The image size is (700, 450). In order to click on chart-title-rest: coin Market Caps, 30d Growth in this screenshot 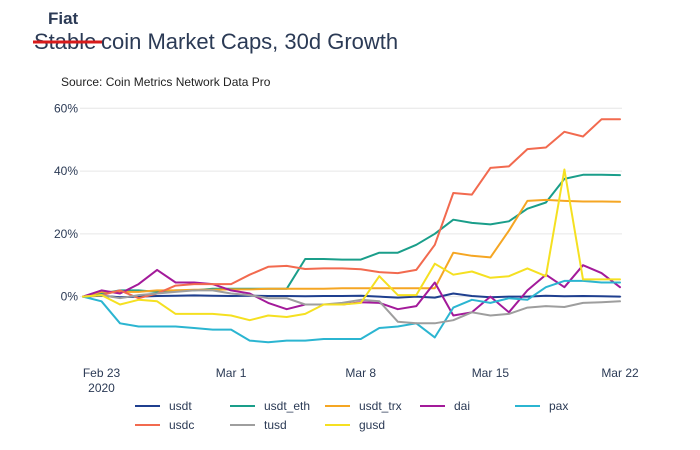, I will do `click(249, 41)`.